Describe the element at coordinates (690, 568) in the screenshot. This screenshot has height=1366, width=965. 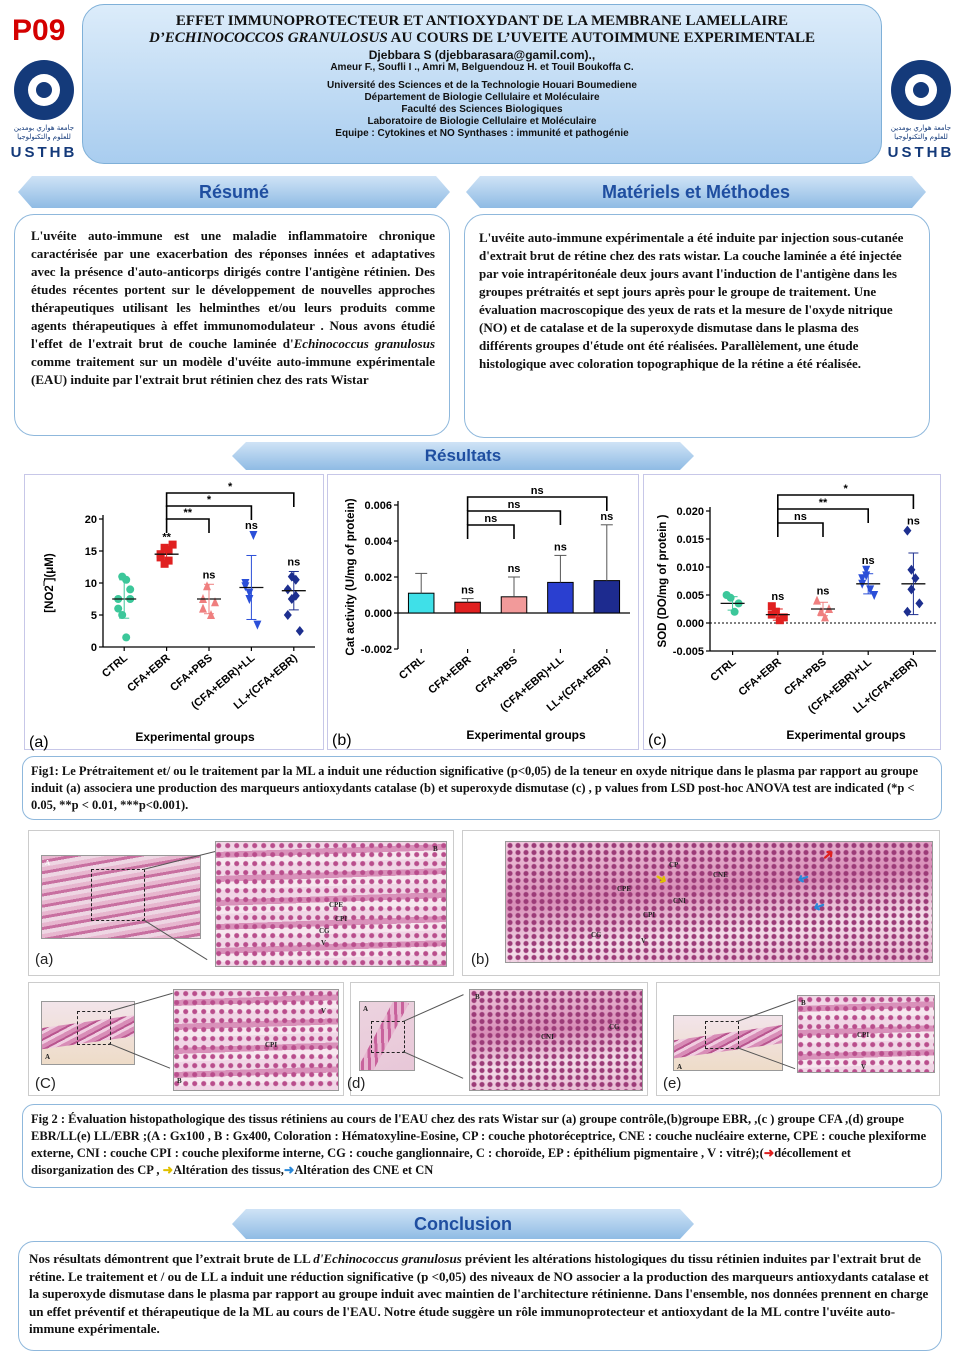
I see `y-tick-label: 0.010` at that location.